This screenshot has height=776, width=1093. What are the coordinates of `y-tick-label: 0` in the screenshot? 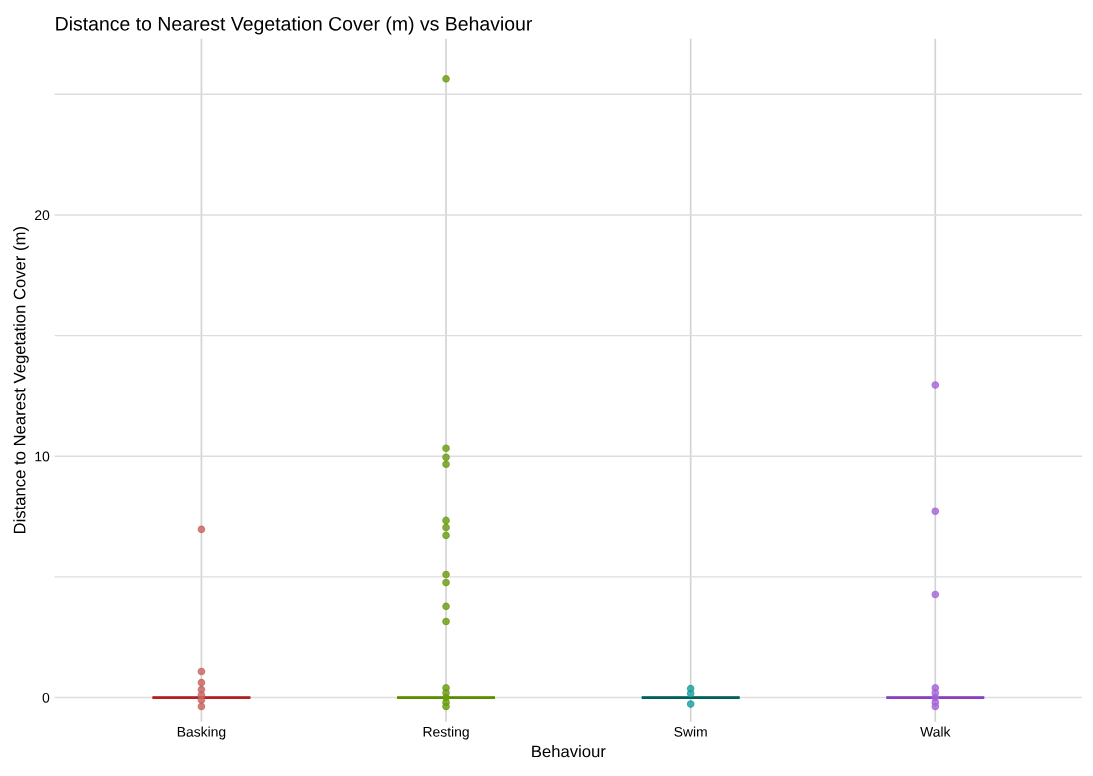 It's located at (46, 697).